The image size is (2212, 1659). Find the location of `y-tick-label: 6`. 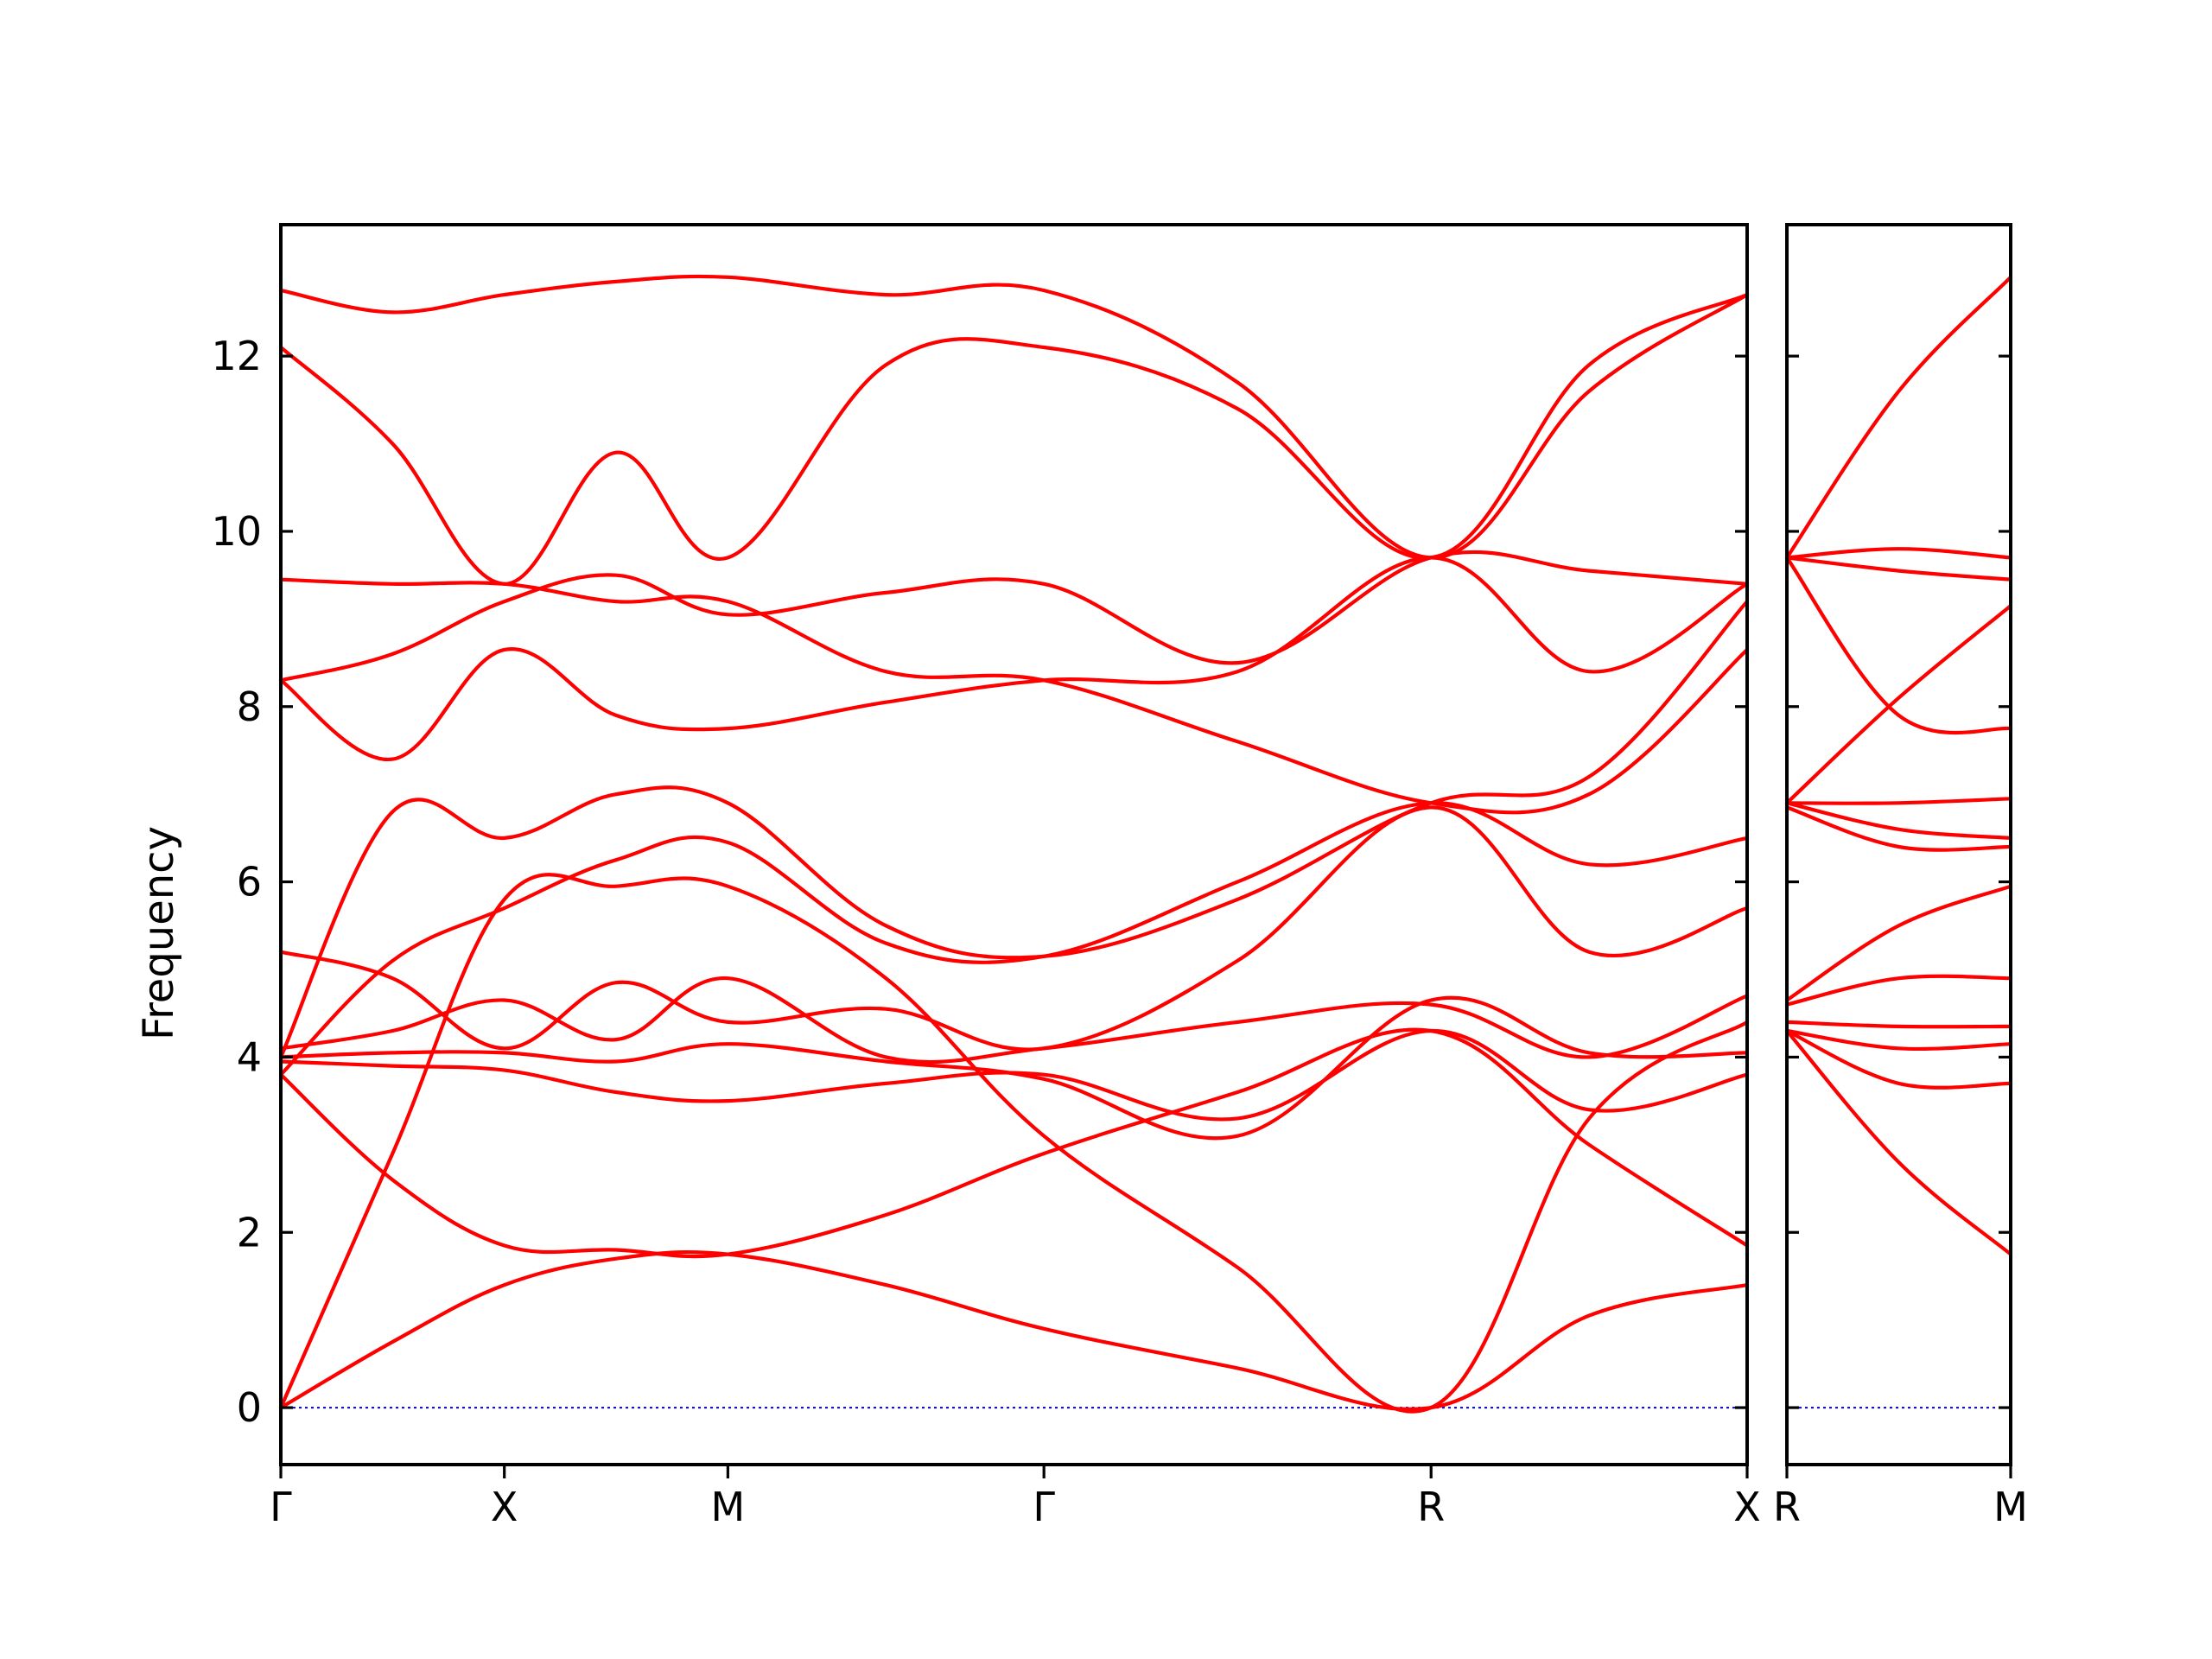

y-tick-label: 6 is located at coordinates (249, 882).